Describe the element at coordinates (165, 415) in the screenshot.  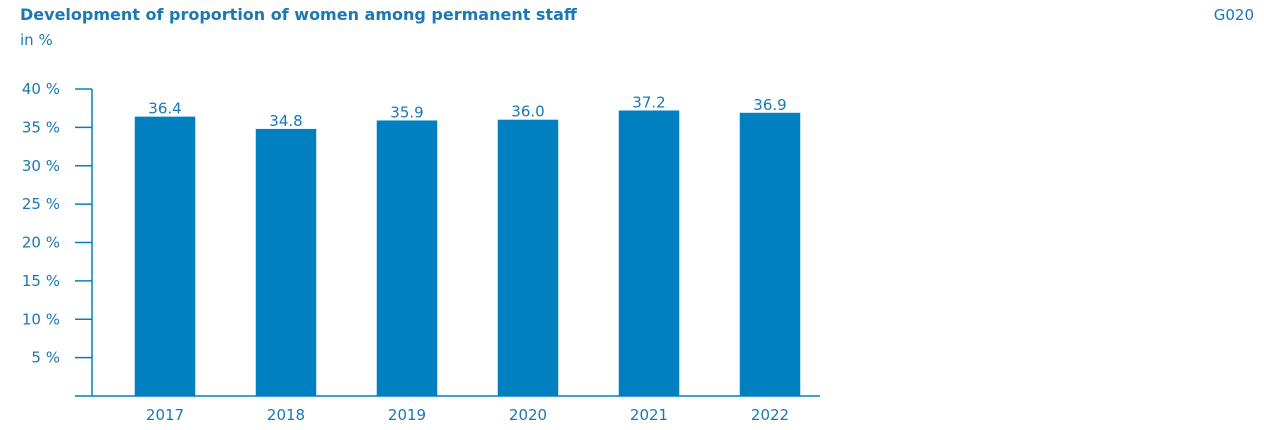
I see `x-tick-label: 2017` at that location.